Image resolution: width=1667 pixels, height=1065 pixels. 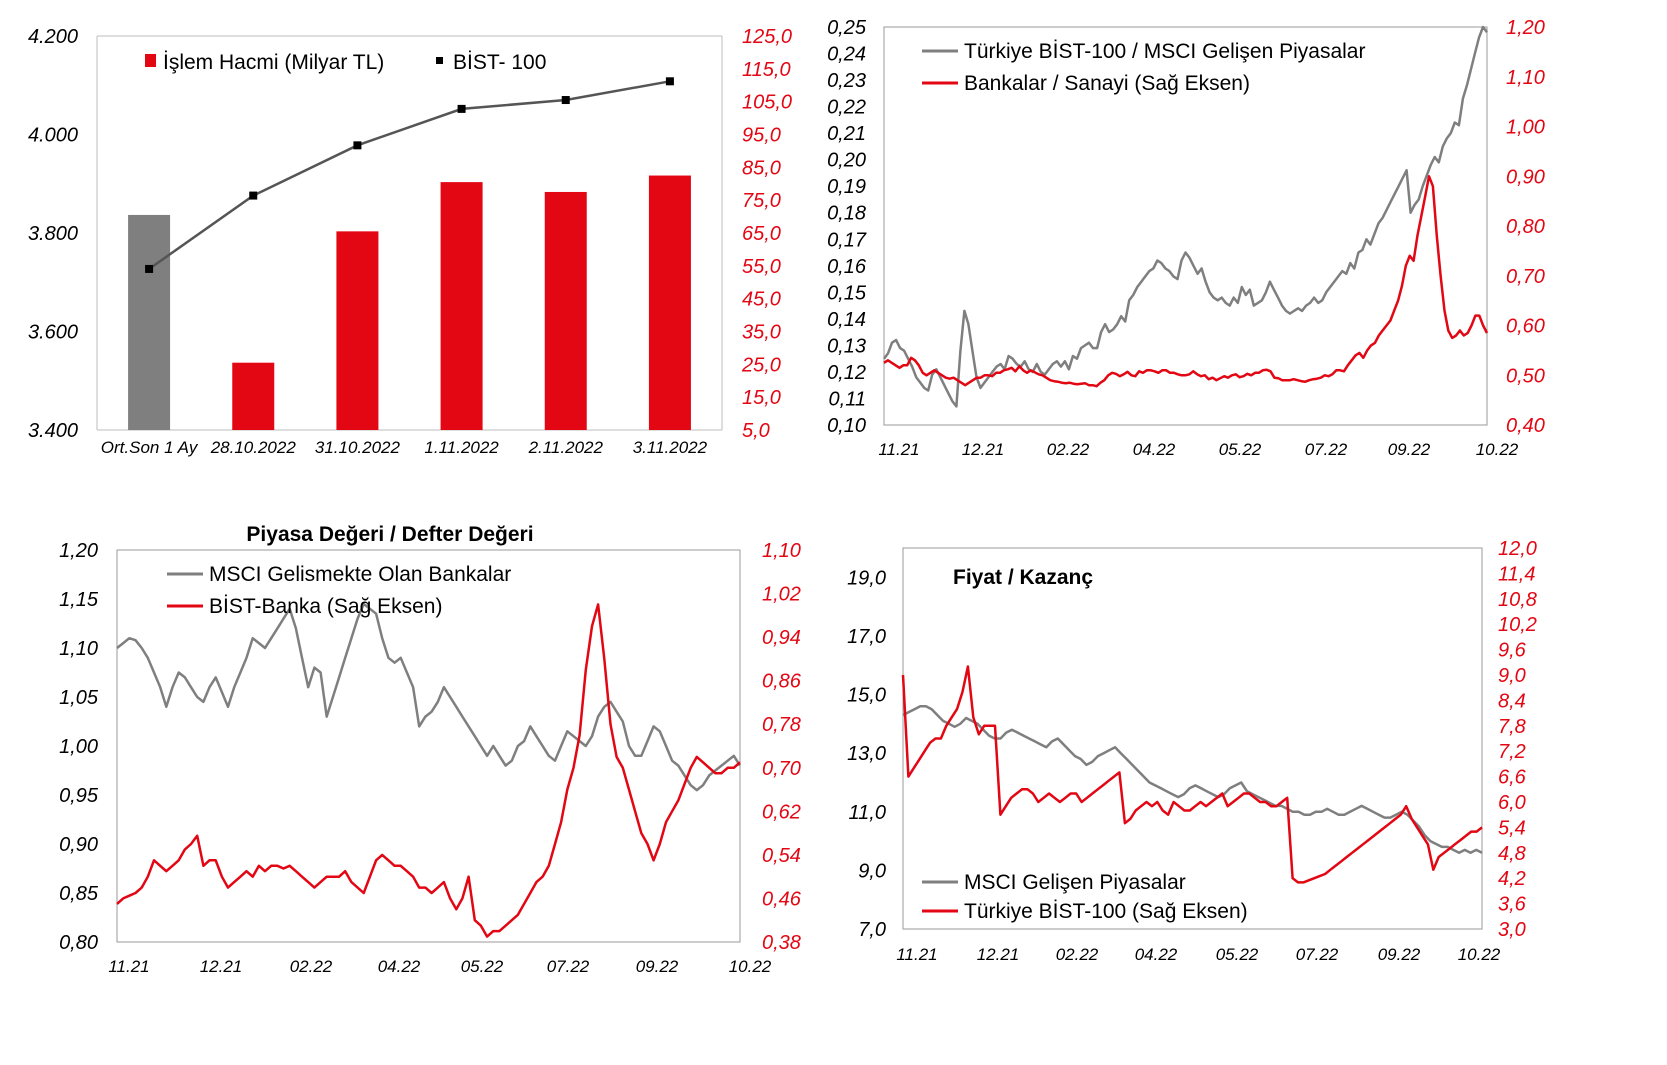 What do you see at coordinates (1525, 227) in the screenshot?
I see `right-axis-tick: 0,80` at bounding box center [1525, 227].